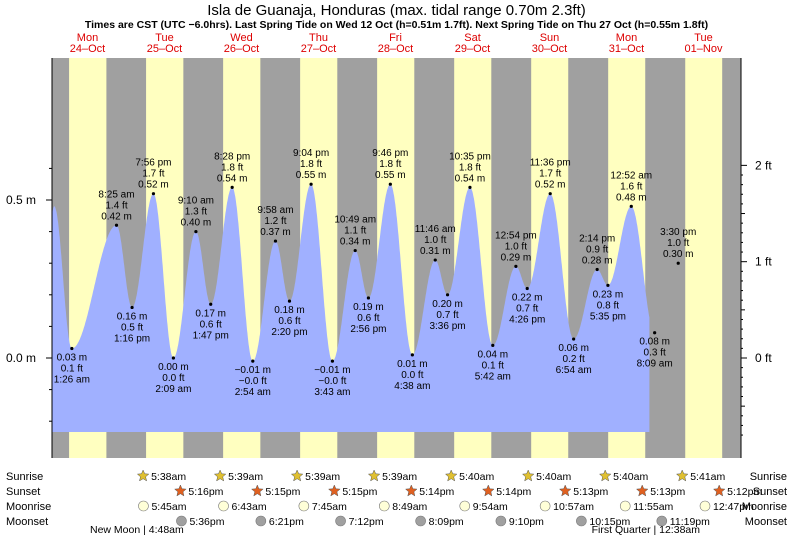 The height and width of the screenshot is (539, 793). I want to click on day-date-label: 26–Oct, so click(241, 49).